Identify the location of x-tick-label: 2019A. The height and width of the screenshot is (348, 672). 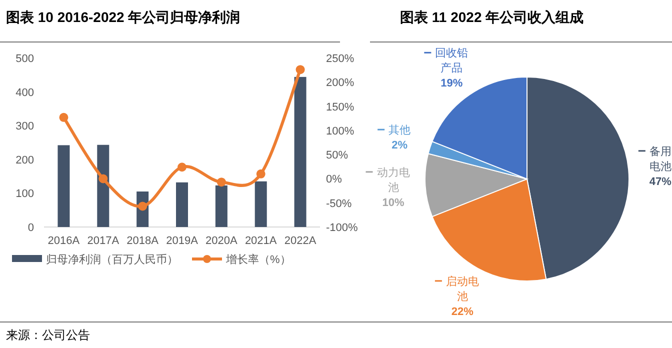
(182, 241).